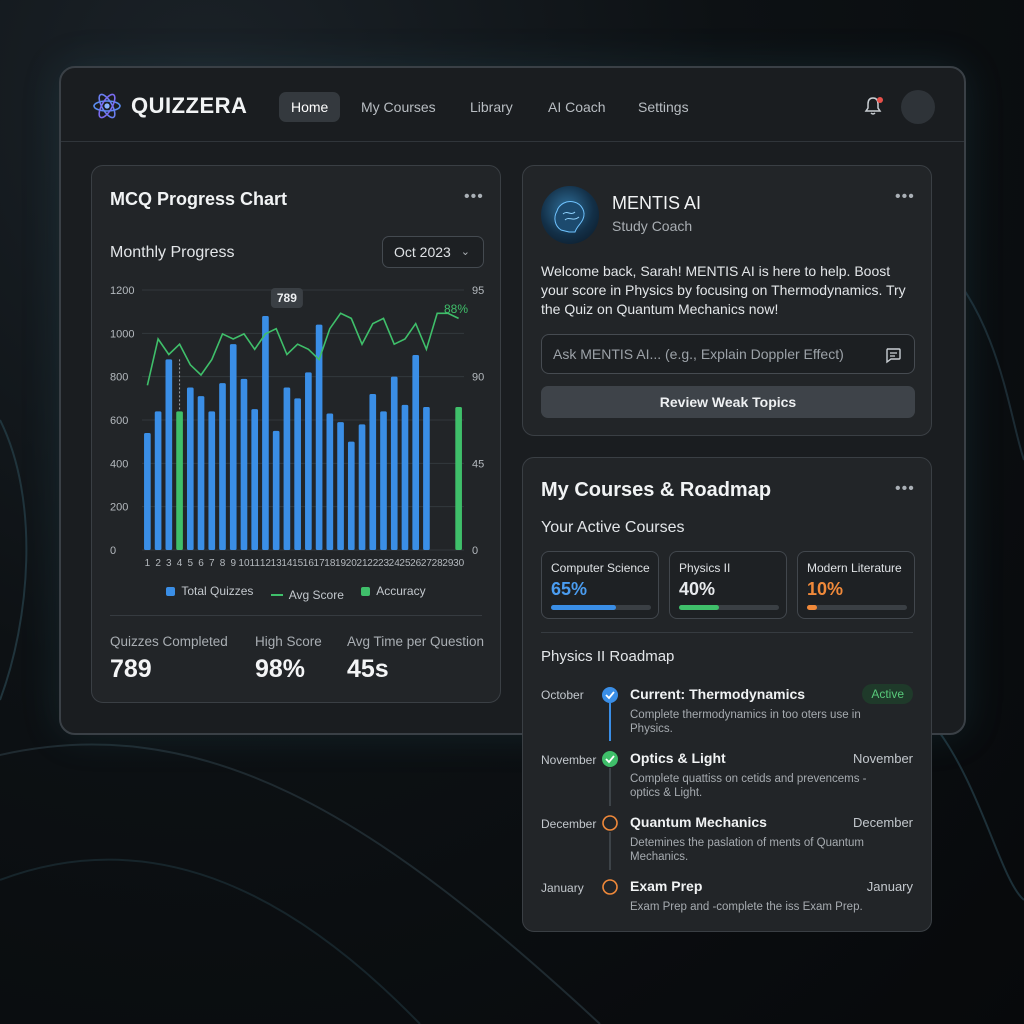 This screenshot has height=1024, width=1024. Describe the element at coordinates (212, 563) in the screenshot. I see `x-tick-label: 7` at that location.